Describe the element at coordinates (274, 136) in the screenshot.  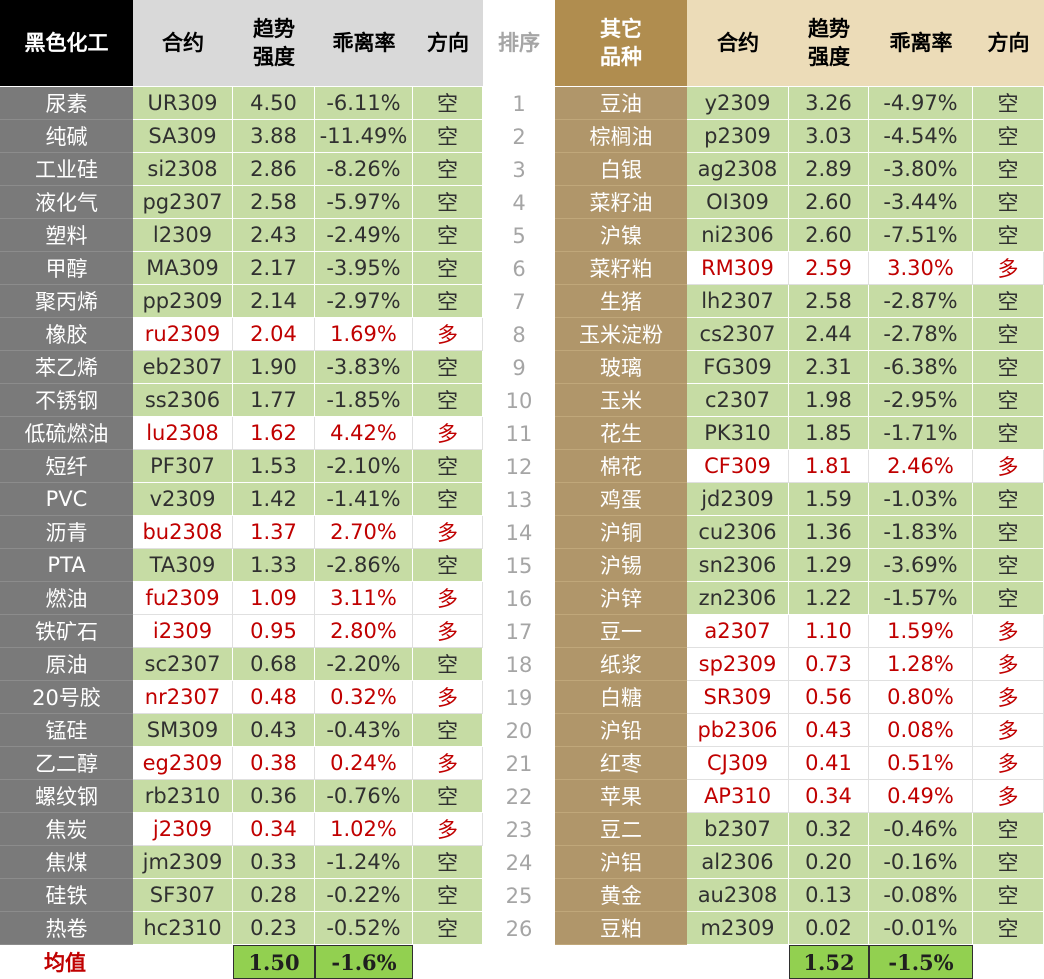
I see `left-trend-strength: 3.88` at that location.